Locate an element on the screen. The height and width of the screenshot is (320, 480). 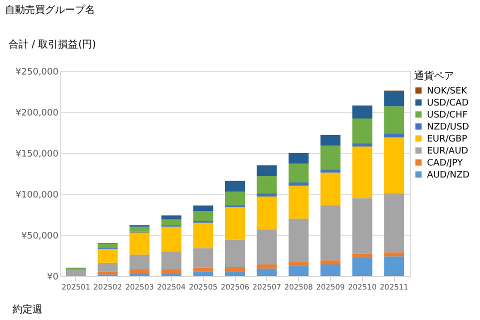
x-axis-title: 約定週 is located at coordinates (27, 310).